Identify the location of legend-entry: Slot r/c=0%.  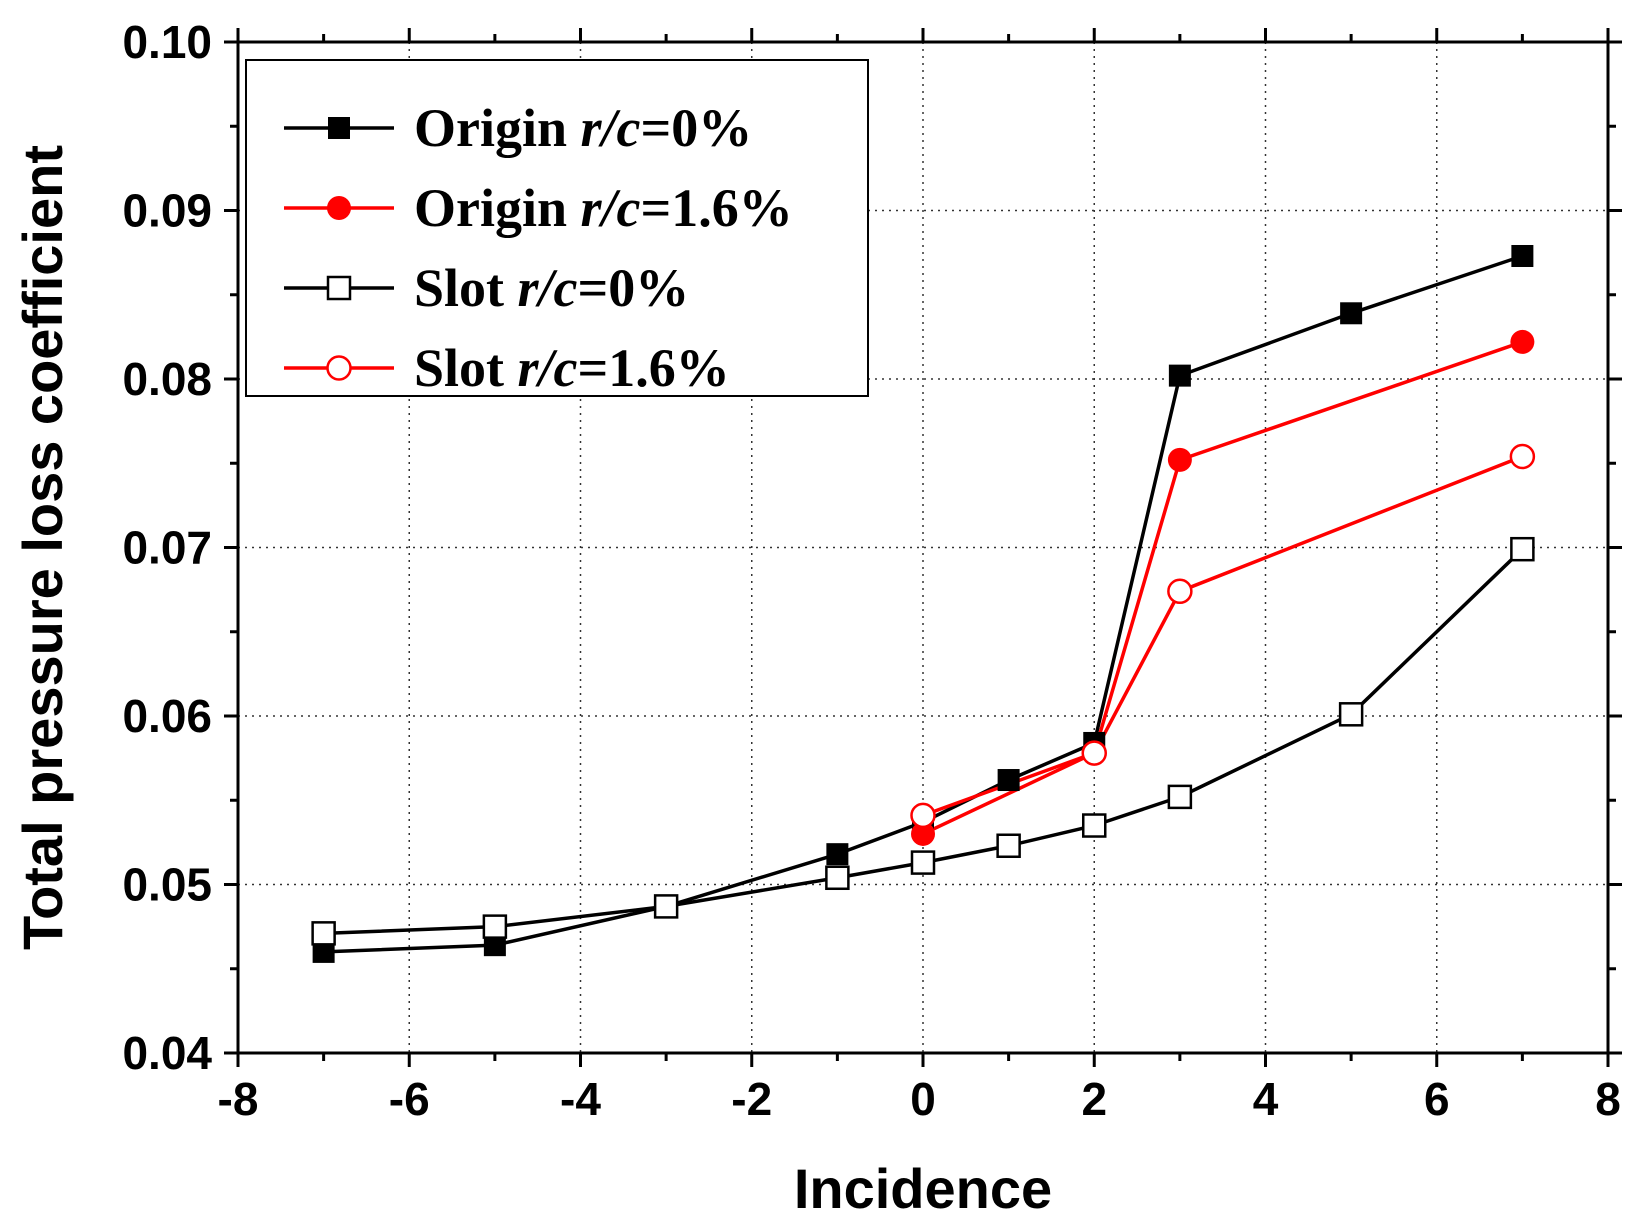
(486, 288).